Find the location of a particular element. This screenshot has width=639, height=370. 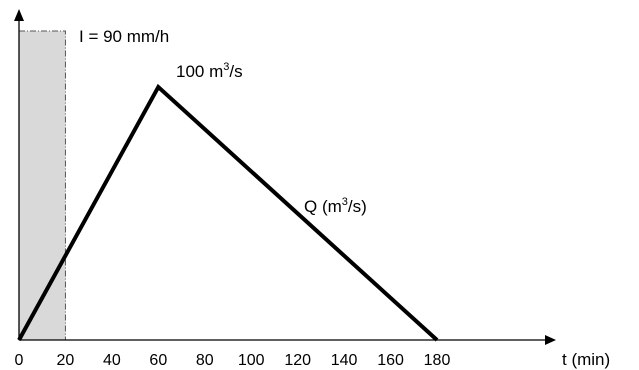

x-tick-labels: 0 20 40 60 80 100 120 140 160 180 is located at coordinates (233, 360).